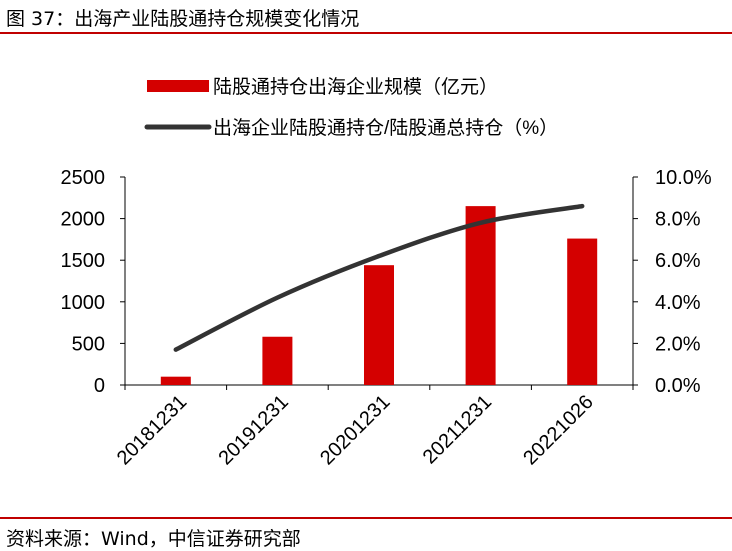  I want to click on source-divider, so click(366, 518).